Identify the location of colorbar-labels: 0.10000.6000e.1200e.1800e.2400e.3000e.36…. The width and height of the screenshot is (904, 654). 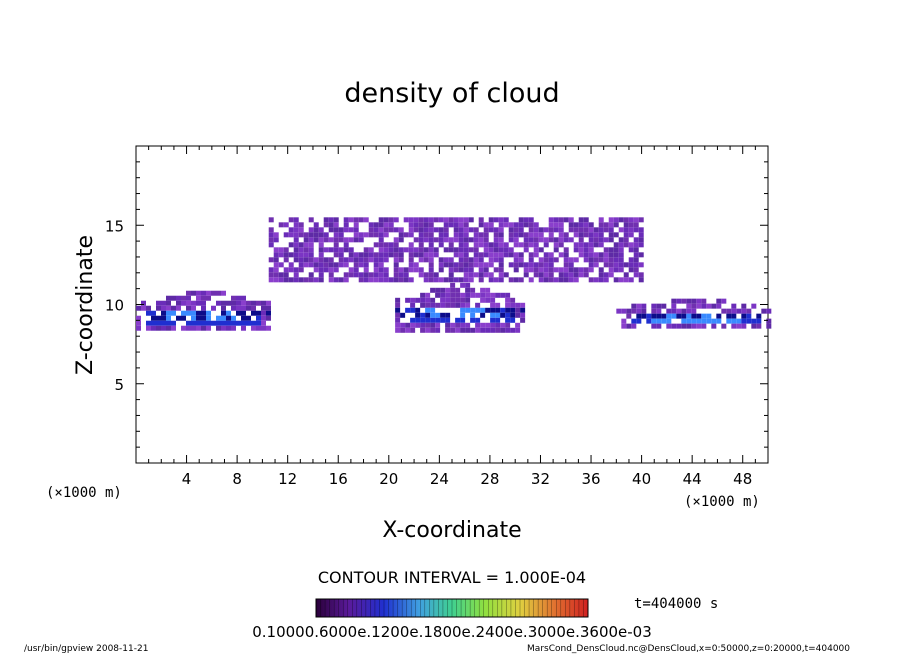
(452, 632).